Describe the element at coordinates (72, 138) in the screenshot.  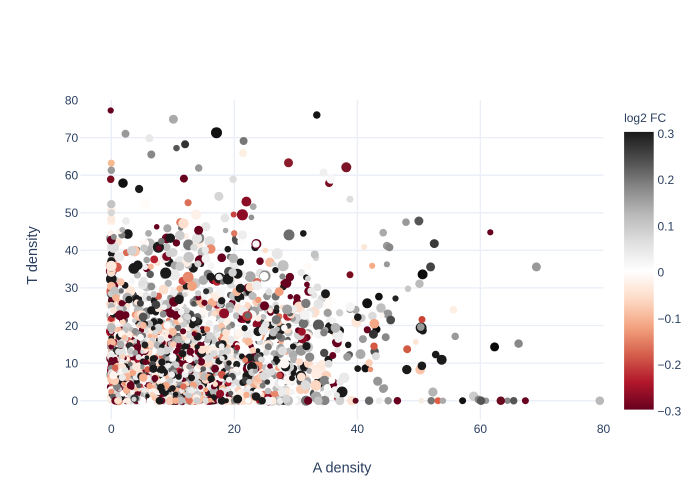
I see `svg-text: 70` at that location.